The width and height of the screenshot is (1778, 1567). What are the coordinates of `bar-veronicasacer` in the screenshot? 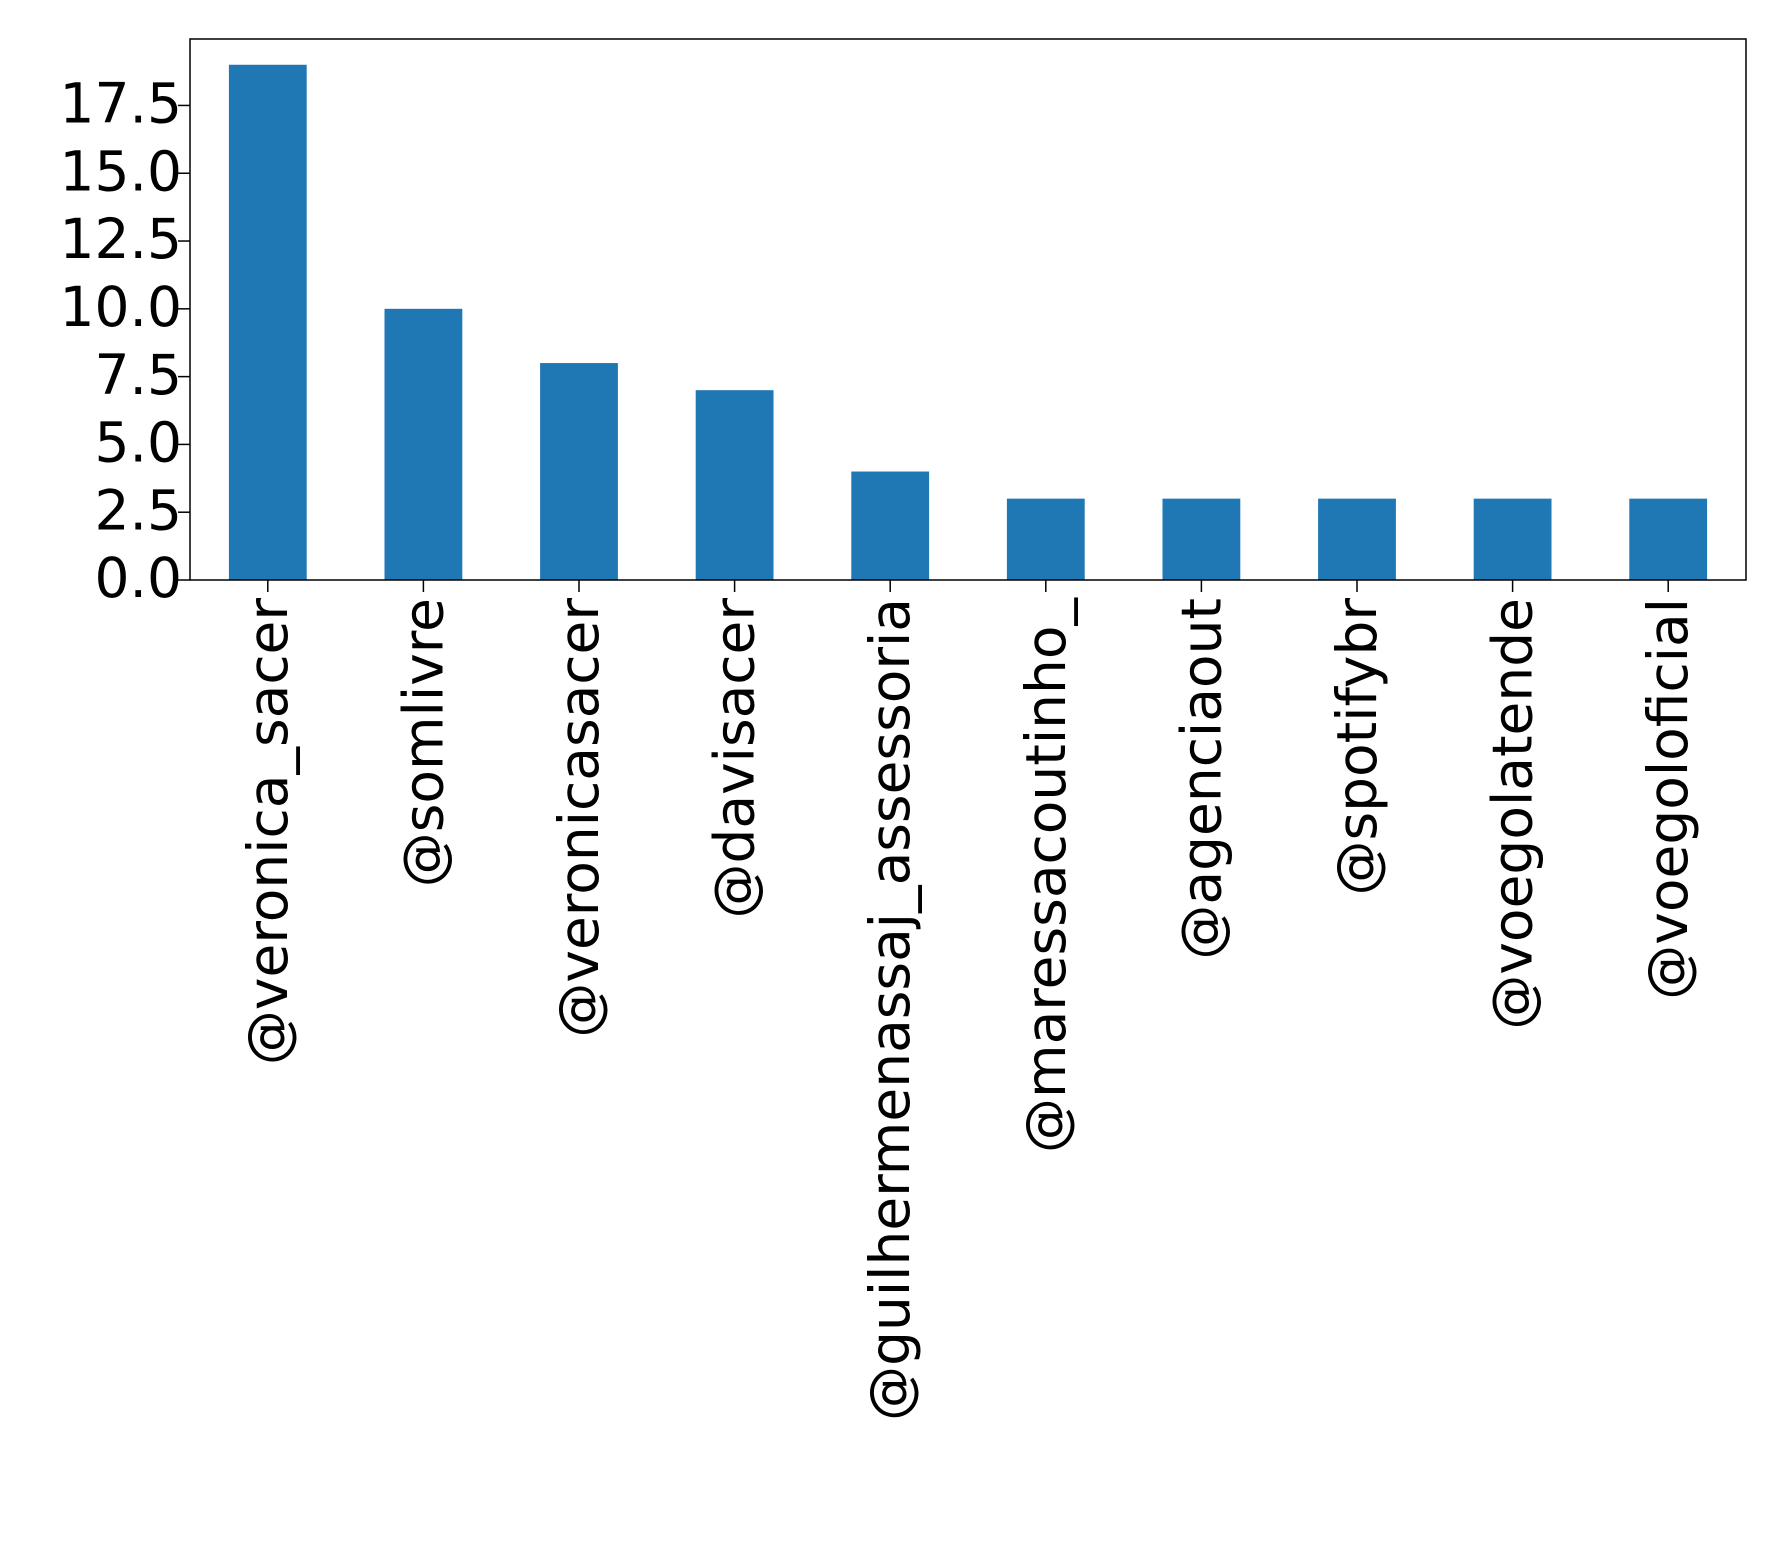 It's located at (579, 471).